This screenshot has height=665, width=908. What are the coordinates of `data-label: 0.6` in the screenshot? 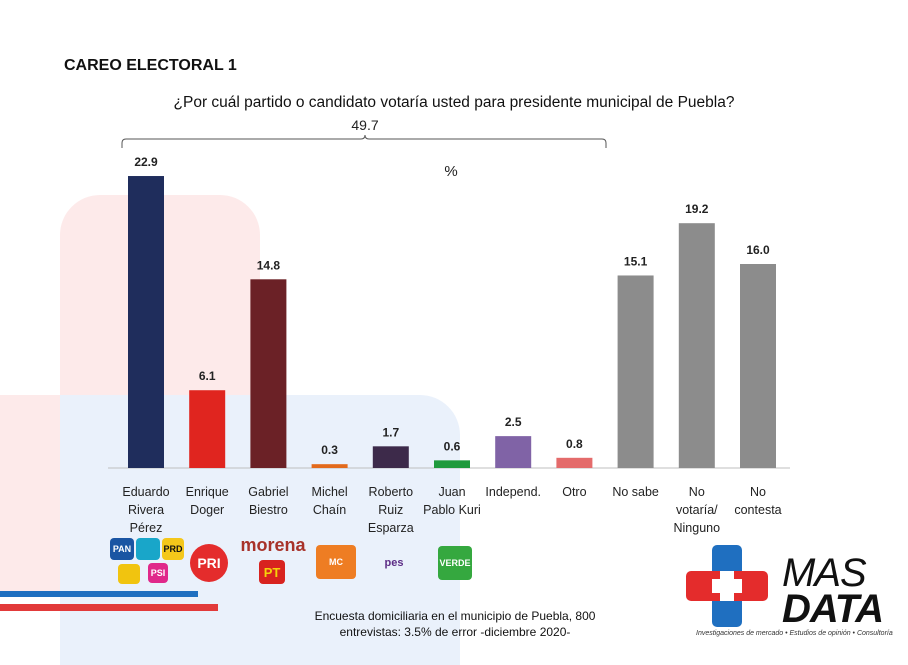 It's located at (452, 446).